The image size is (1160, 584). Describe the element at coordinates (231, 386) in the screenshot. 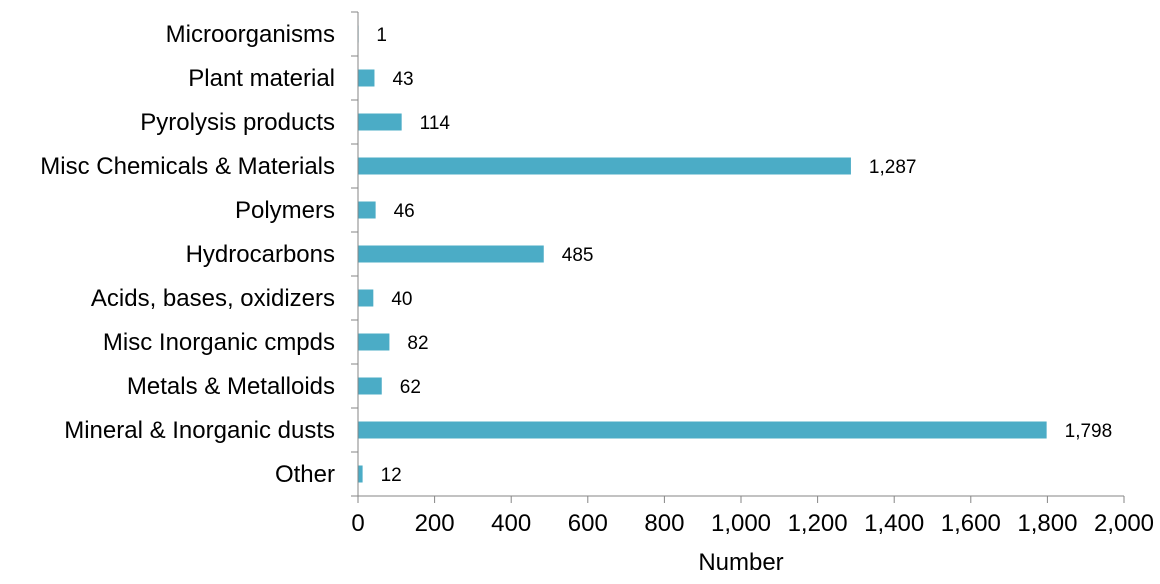

I see `category-label: Metals & Metalloids` at that location.